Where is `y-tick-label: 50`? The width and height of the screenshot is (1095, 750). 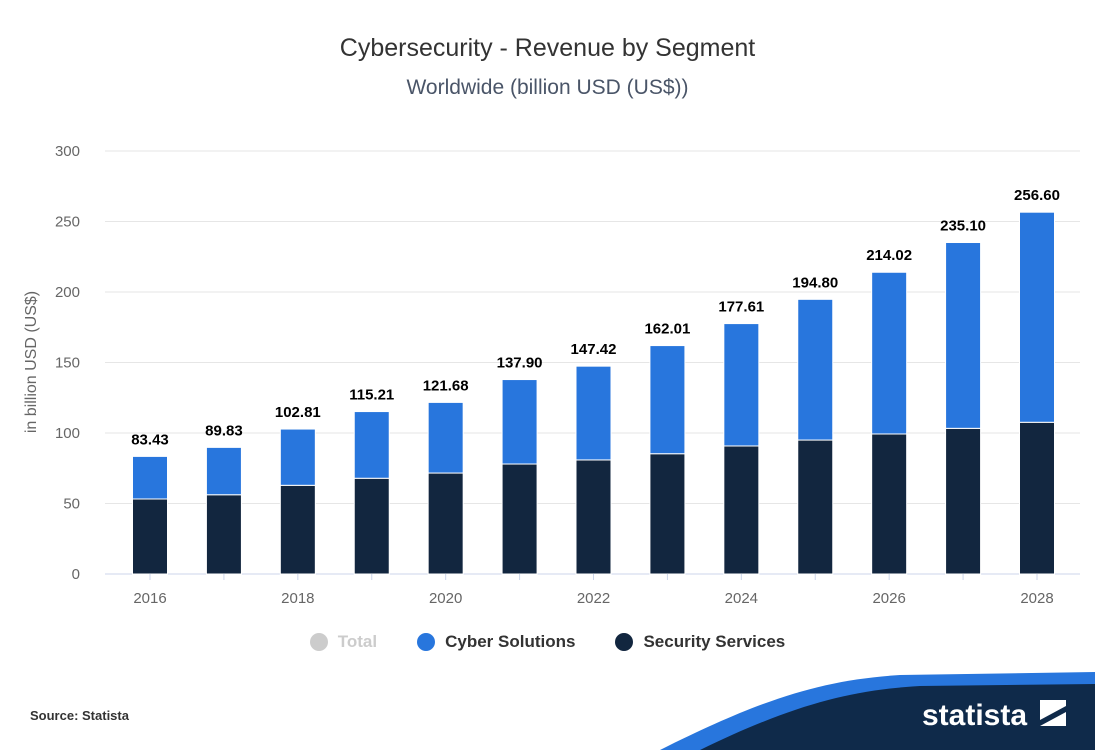 y-tick-label: 50 is located at coordinates (71, 504).